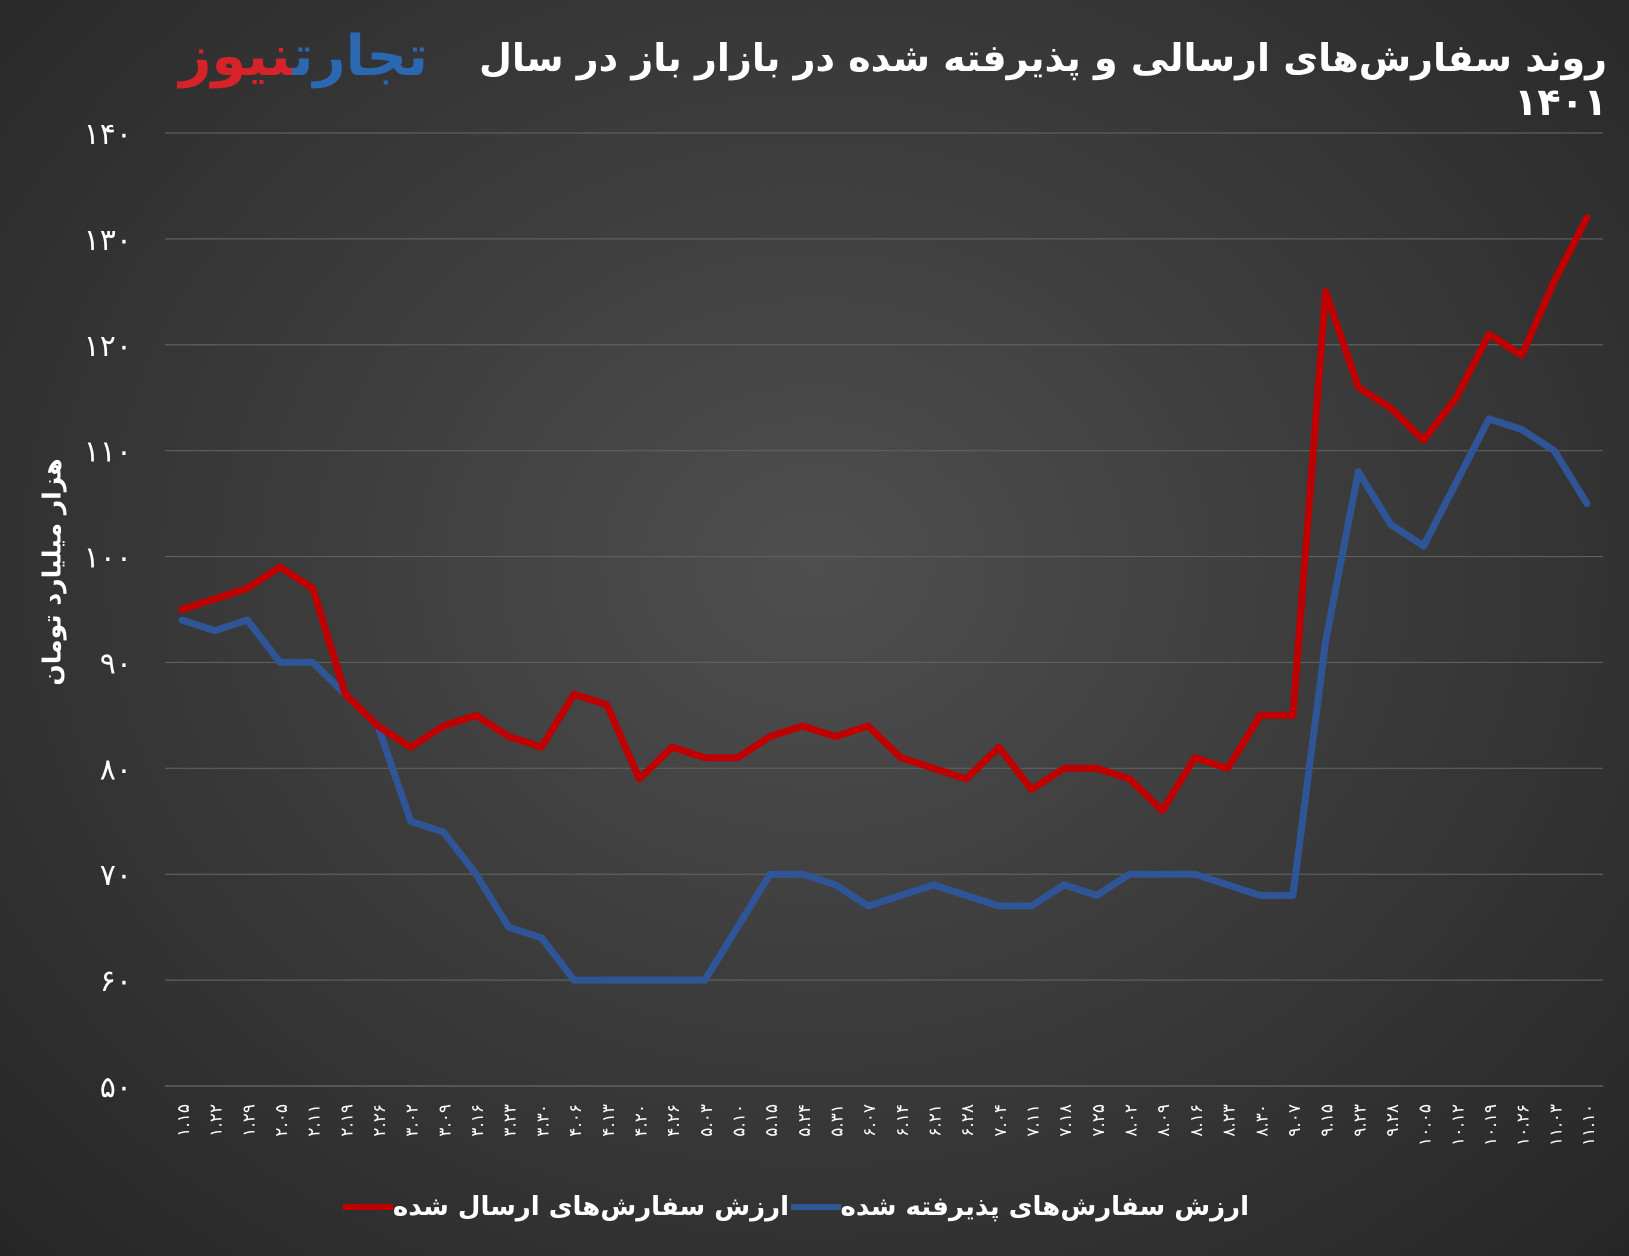  What do you see at coordinates (1458, 1125) in the screenshot?
I see `x-tick-label: ۱۰.۱۲` at bounding box center [1458, 1125].